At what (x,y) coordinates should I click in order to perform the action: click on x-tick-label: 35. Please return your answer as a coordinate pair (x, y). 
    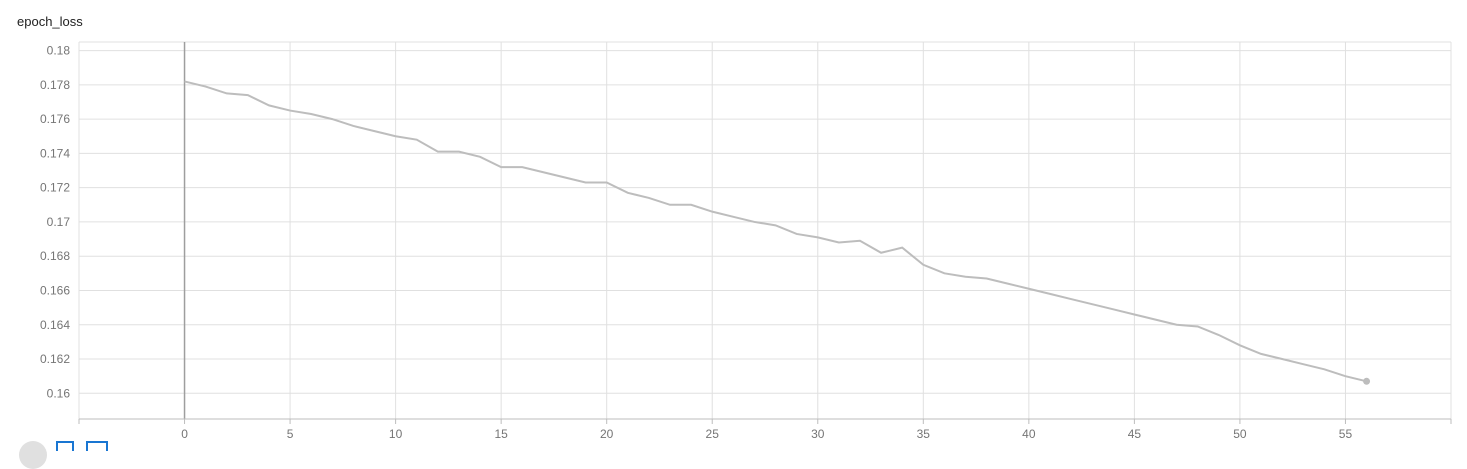
    Looking at the image, I should click on (924, 434).